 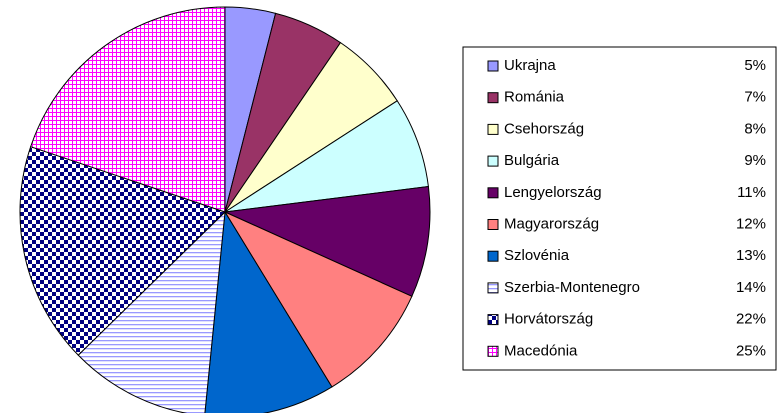 What do you see at coordinates (530, 65) in the screenshot?
I see `legend-label: Ukrajna` at bounding box center [530, 65].